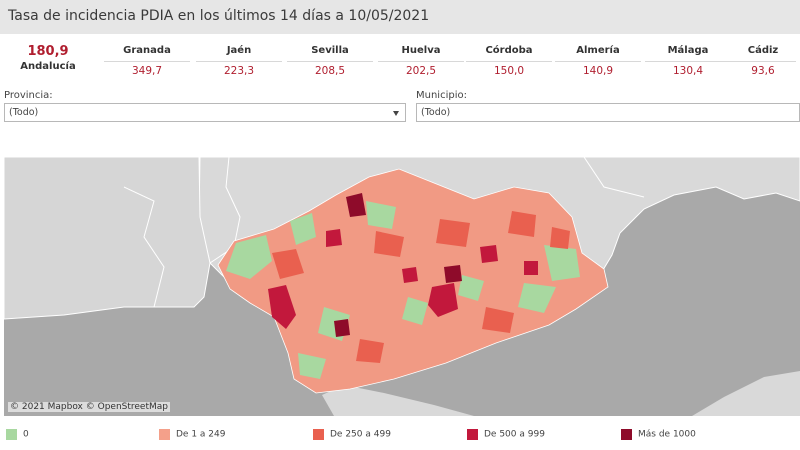 The image size is (800, 450). What do you see at coordinates (396, 113) in the screenshot?
I see `chevron-down-icon` at bounding box center [396, 113].